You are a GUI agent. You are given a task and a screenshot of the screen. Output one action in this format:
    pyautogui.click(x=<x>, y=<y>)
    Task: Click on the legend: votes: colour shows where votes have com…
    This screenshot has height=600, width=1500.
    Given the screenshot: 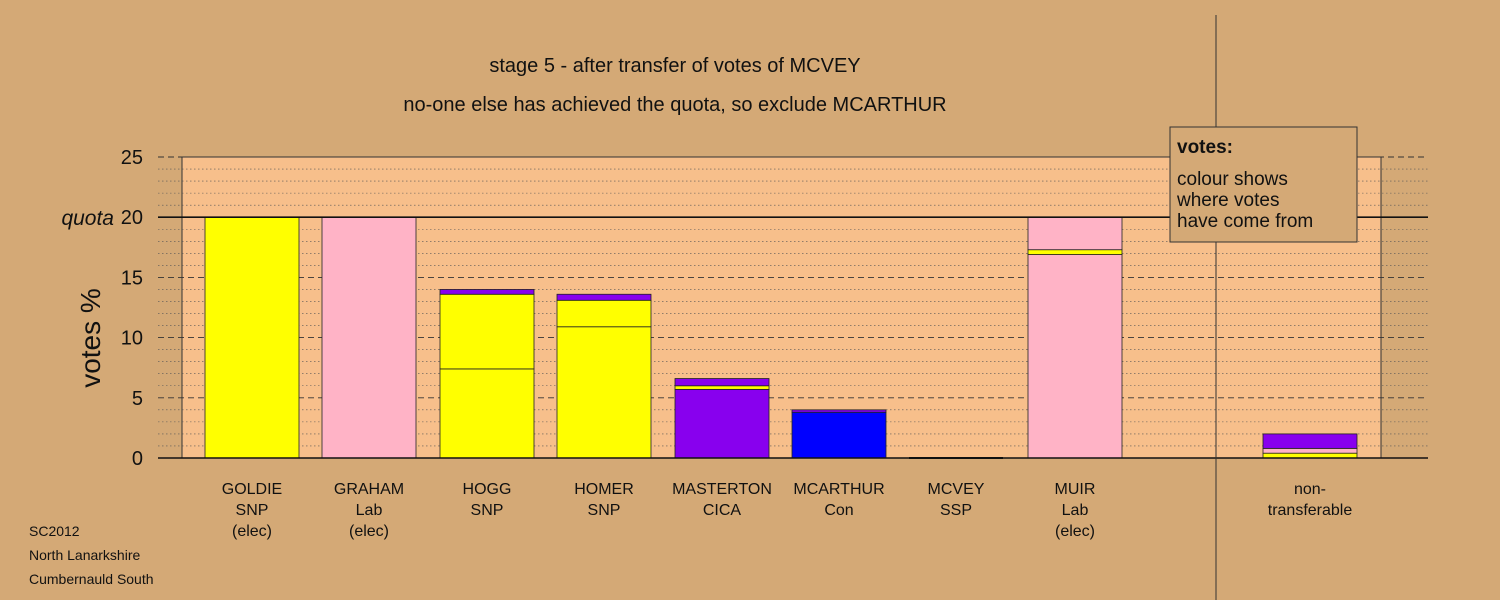 What is the action you would take?
    pyautogui.click(x=1263, y=184)
    